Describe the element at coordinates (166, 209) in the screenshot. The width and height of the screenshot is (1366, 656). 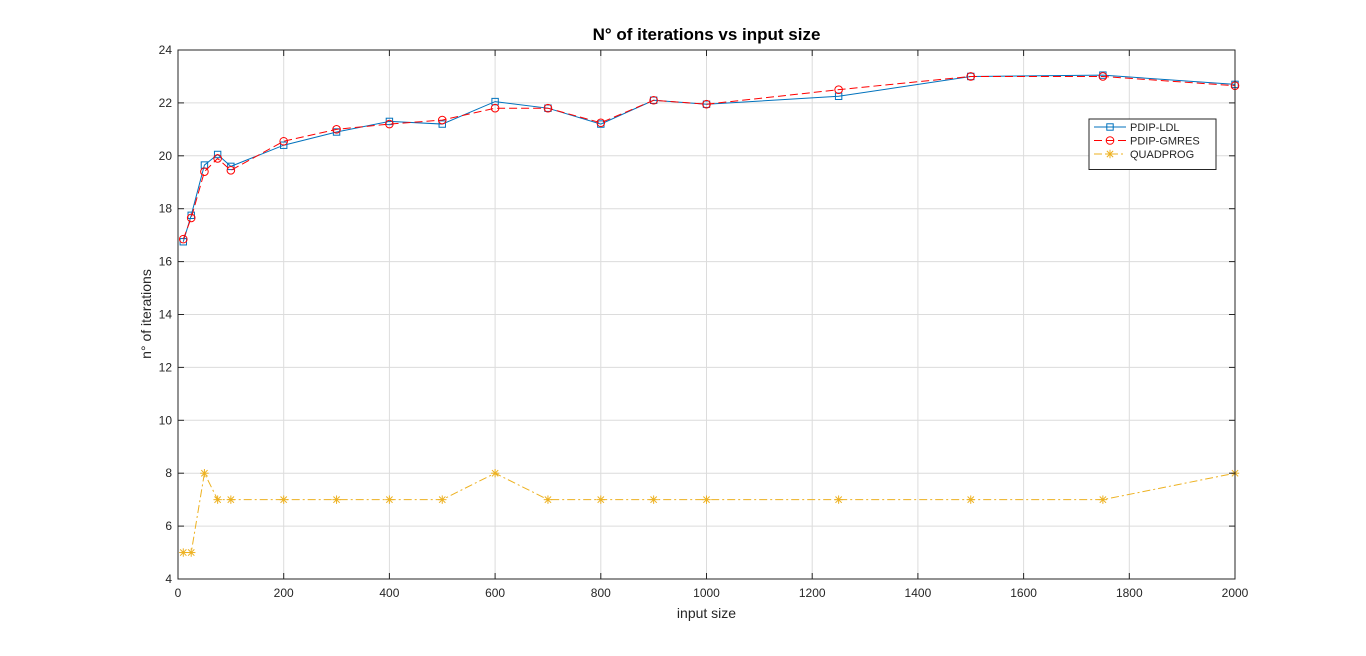
I see `y-tick-label: 18` at that location.